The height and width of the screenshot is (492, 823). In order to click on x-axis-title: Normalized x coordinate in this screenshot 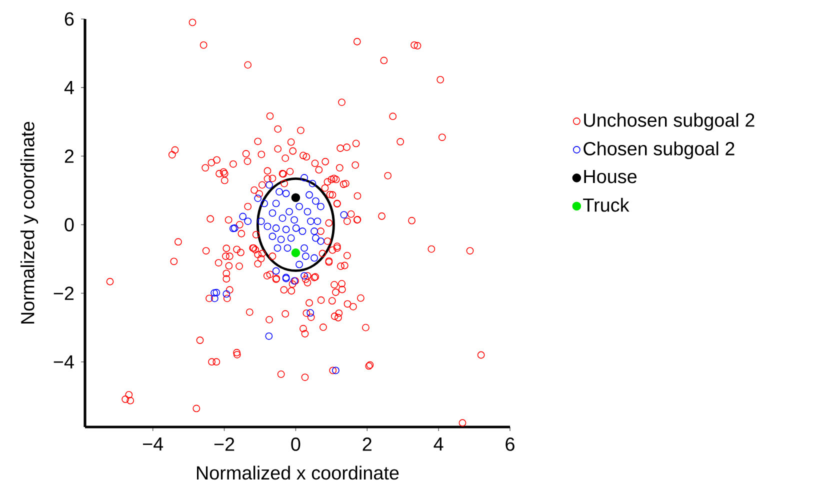, I will do `click(297, 473)`.